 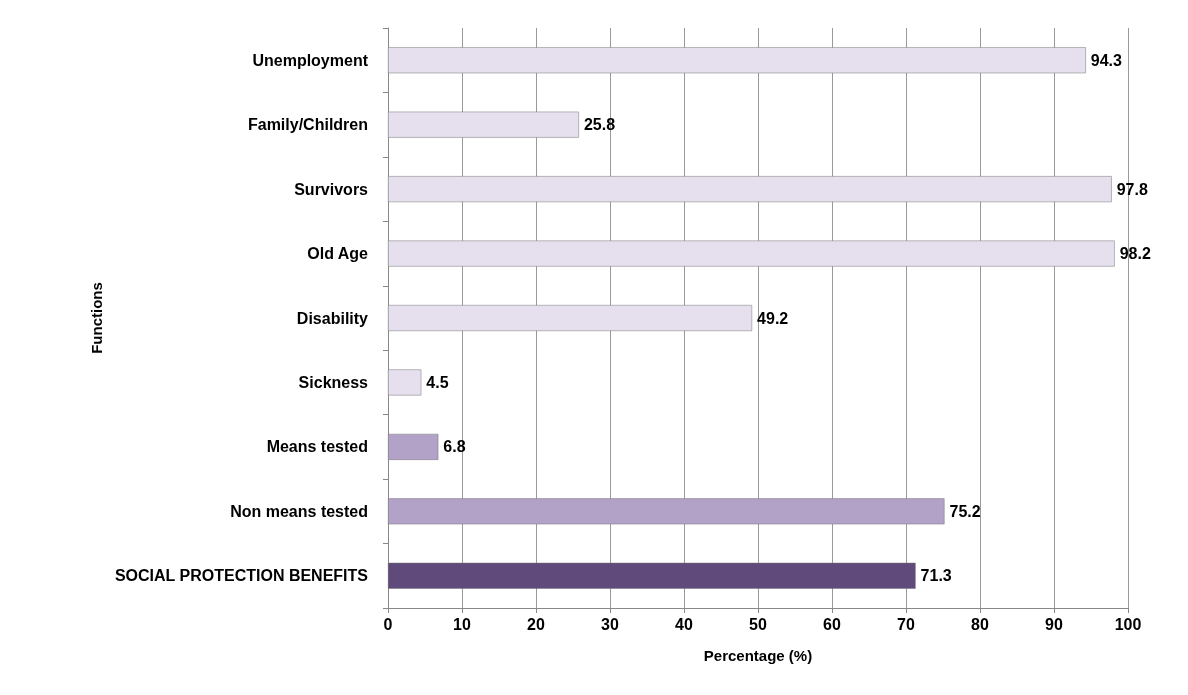 I want to click on y-tick-label: Means tested, so click(x=317, y=447).